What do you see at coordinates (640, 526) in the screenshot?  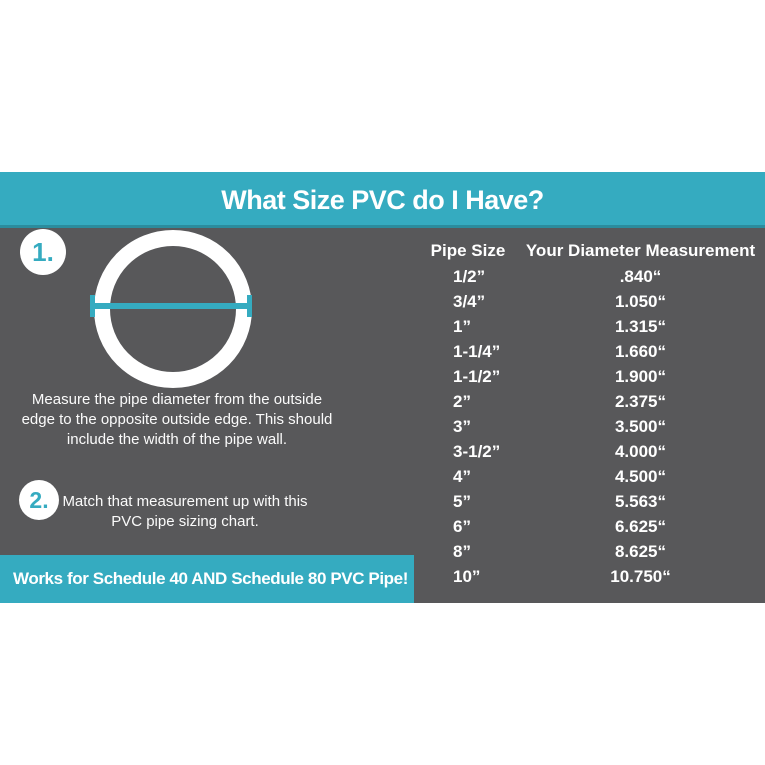 I see `diameter-measurement-cell: 6.625“` at bounding box center [640, 526].